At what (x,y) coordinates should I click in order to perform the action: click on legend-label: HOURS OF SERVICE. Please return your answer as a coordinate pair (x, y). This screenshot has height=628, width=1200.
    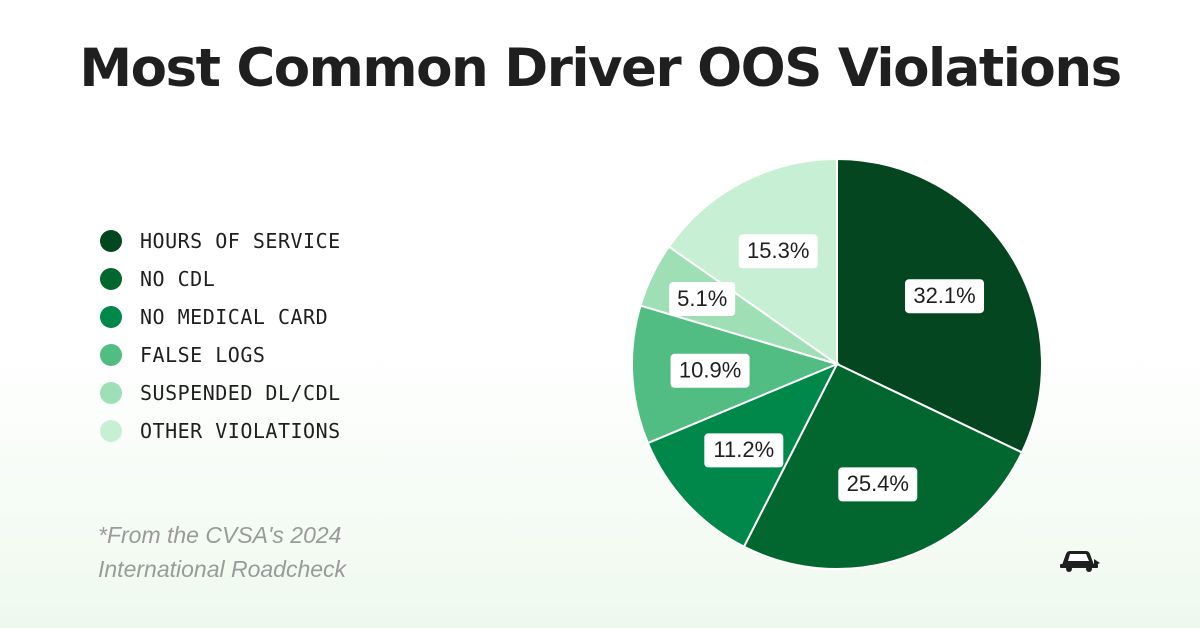
    Looking at the image, I should click on (240, 241).